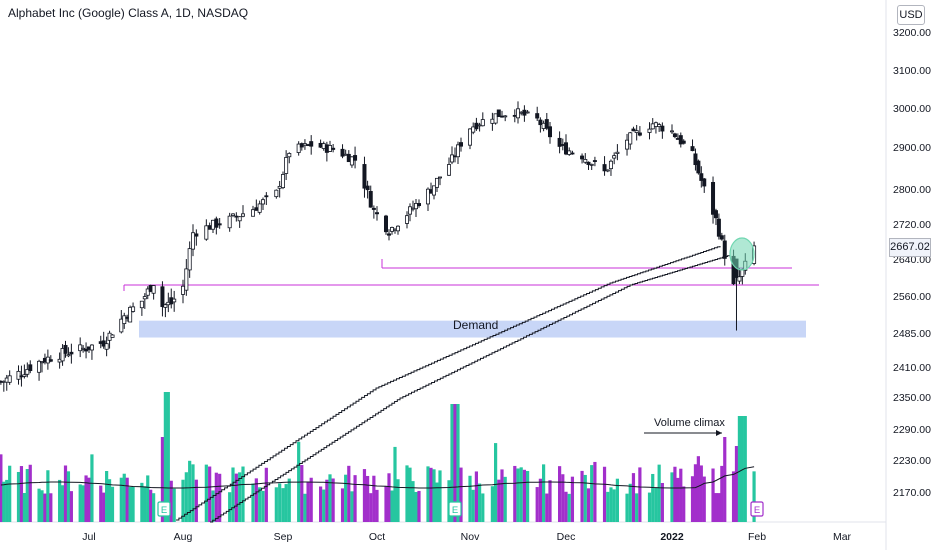 The image size is (932, 550). Describe the element at coordinates (183, 537) in the screenshot. I see `x-tick-label: Aug` at that location.